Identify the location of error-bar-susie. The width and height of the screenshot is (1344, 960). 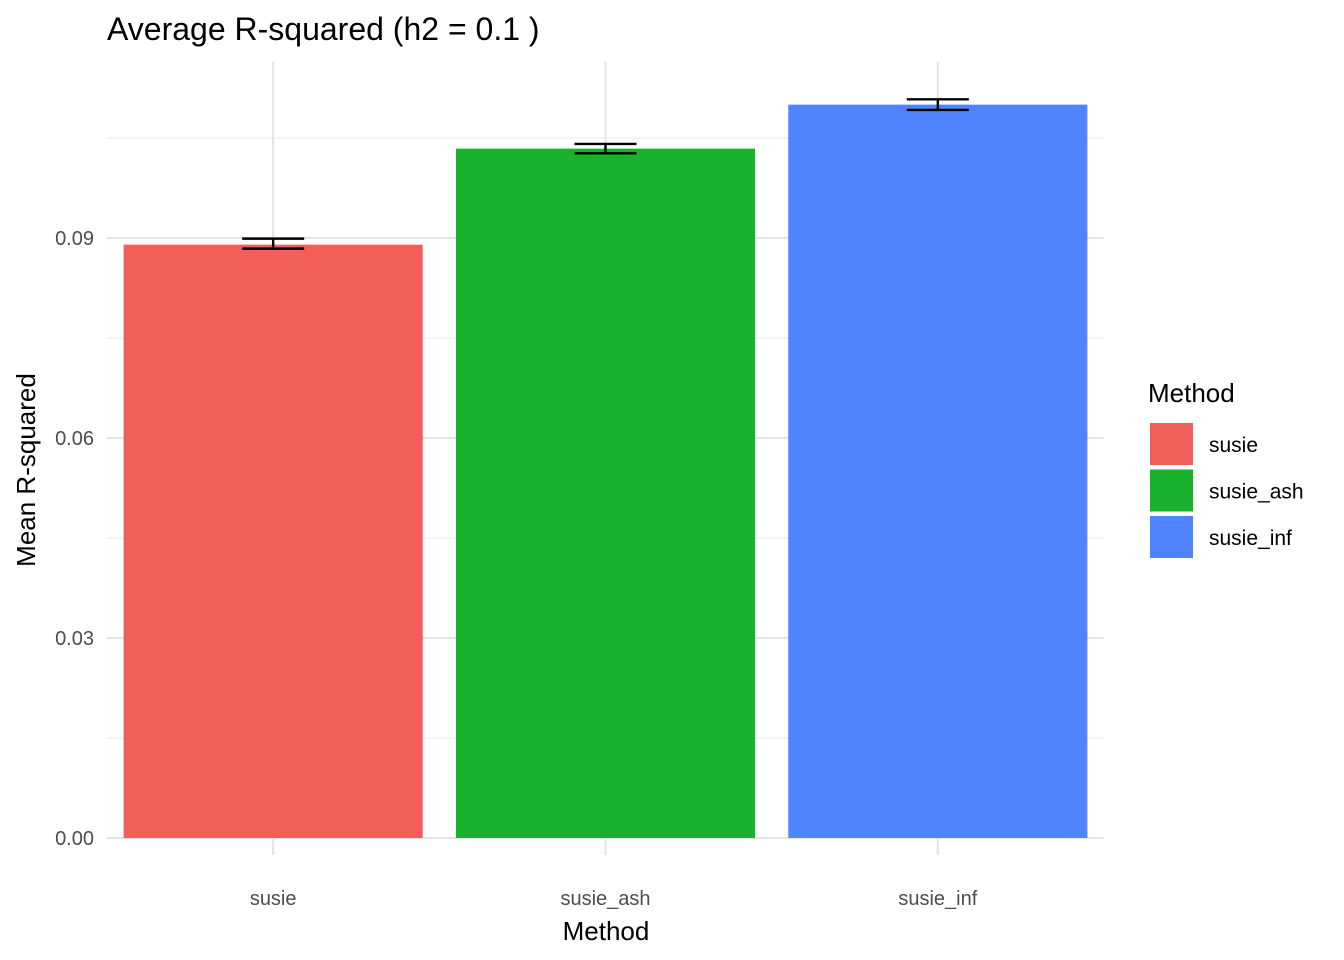
(273, 243).